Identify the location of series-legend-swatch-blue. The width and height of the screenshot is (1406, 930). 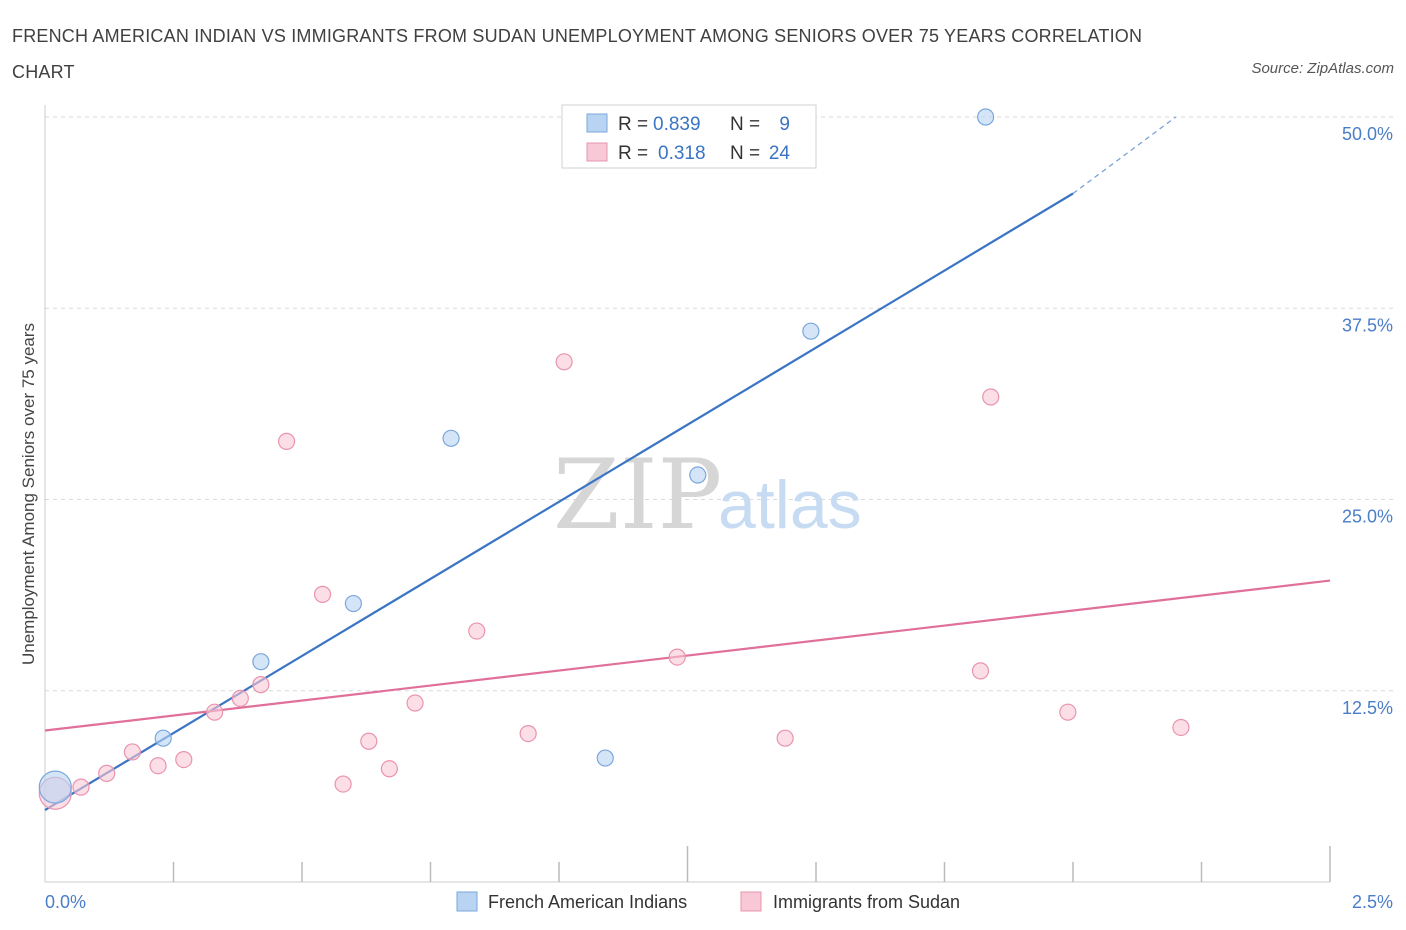
(467, 901).